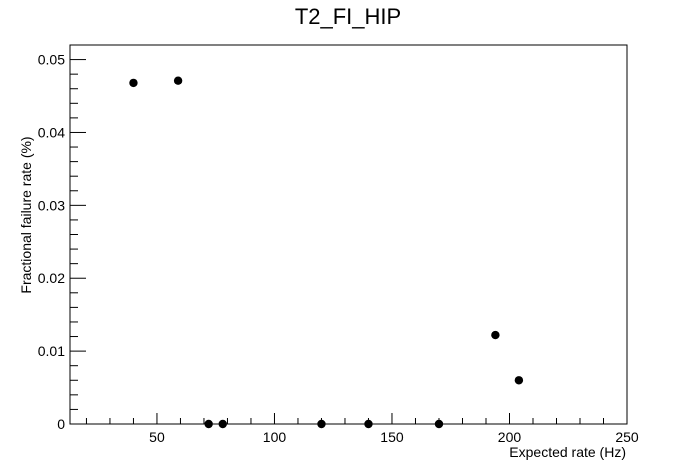 This screenshot has width=696, height=472. What do you see at coordinates (510, 437) in the screenshot?
I see `x-tick-label: 200` at bounding box center [510, 437].